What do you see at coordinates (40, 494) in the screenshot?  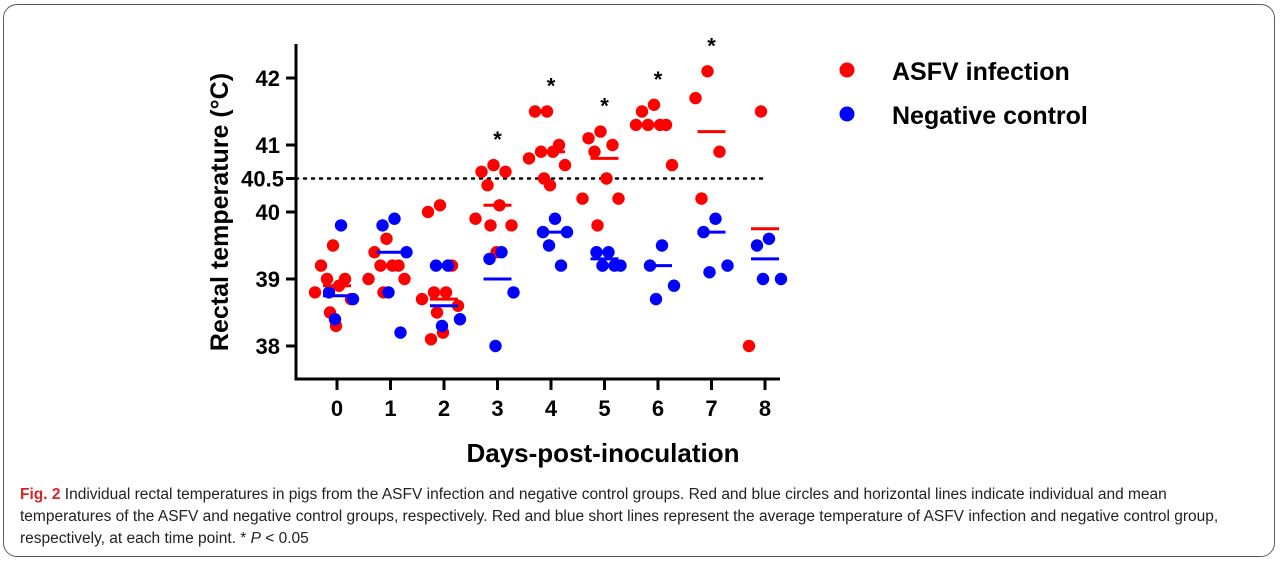 I see `figure-label: Fig. 2` at bounding box center [40, 494].